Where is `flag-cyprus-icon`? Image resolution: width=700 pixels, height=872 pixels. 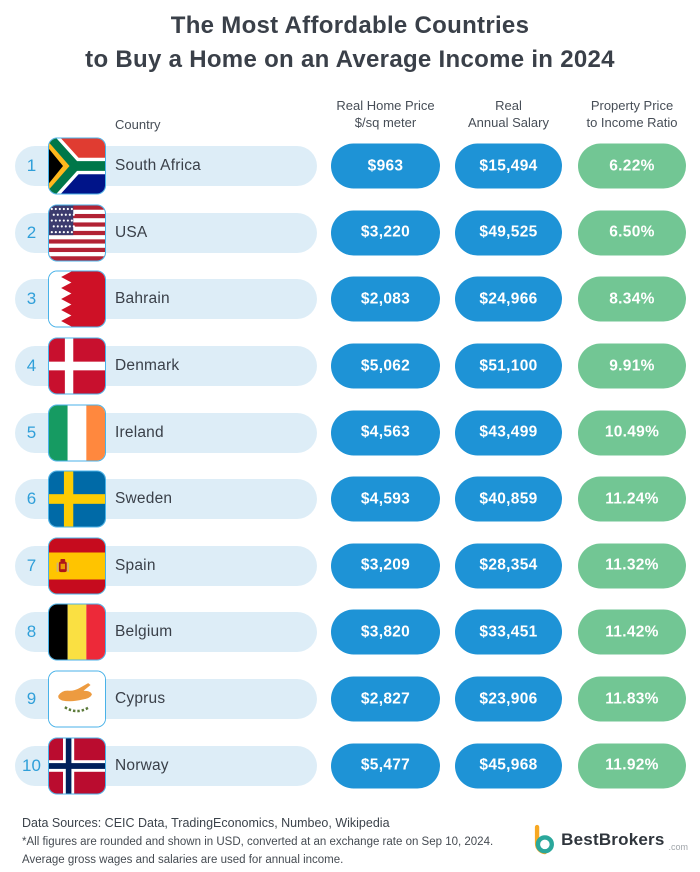 flag-cyprus-icon is located at coordinates (77, 699).